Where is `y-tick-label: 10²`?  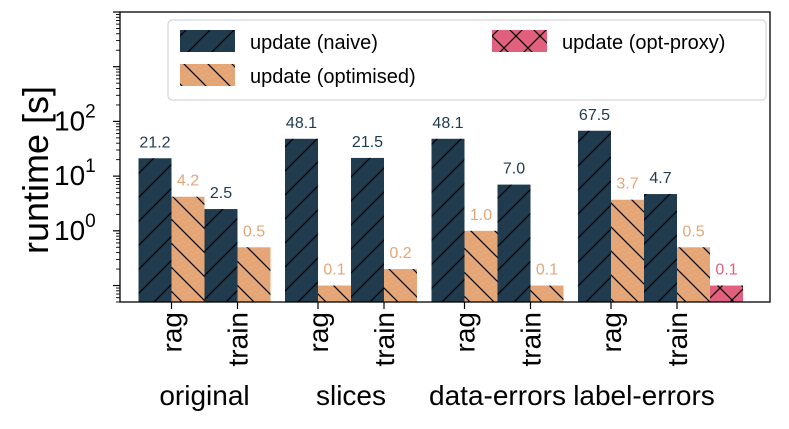 y-tick-label: 10² is located at coordinates (75, 118).